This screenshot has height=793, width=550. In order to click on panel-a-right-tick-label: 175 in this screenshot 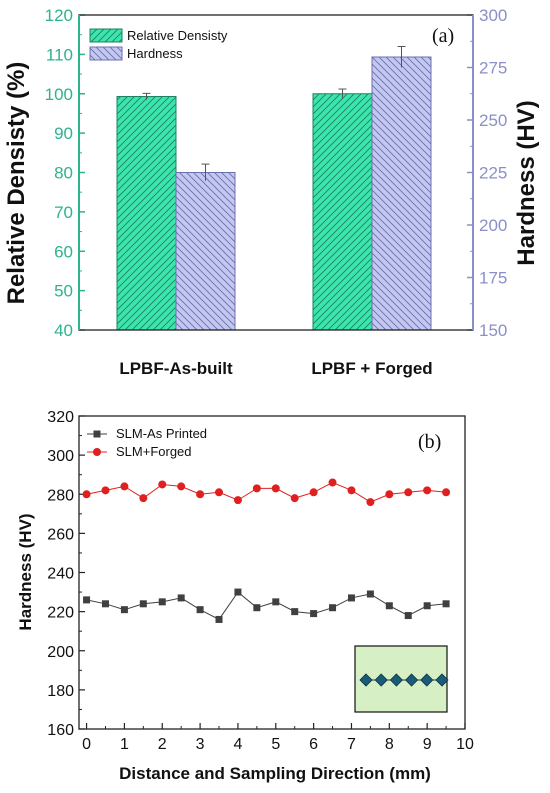, I will do `click(493, 278)`.